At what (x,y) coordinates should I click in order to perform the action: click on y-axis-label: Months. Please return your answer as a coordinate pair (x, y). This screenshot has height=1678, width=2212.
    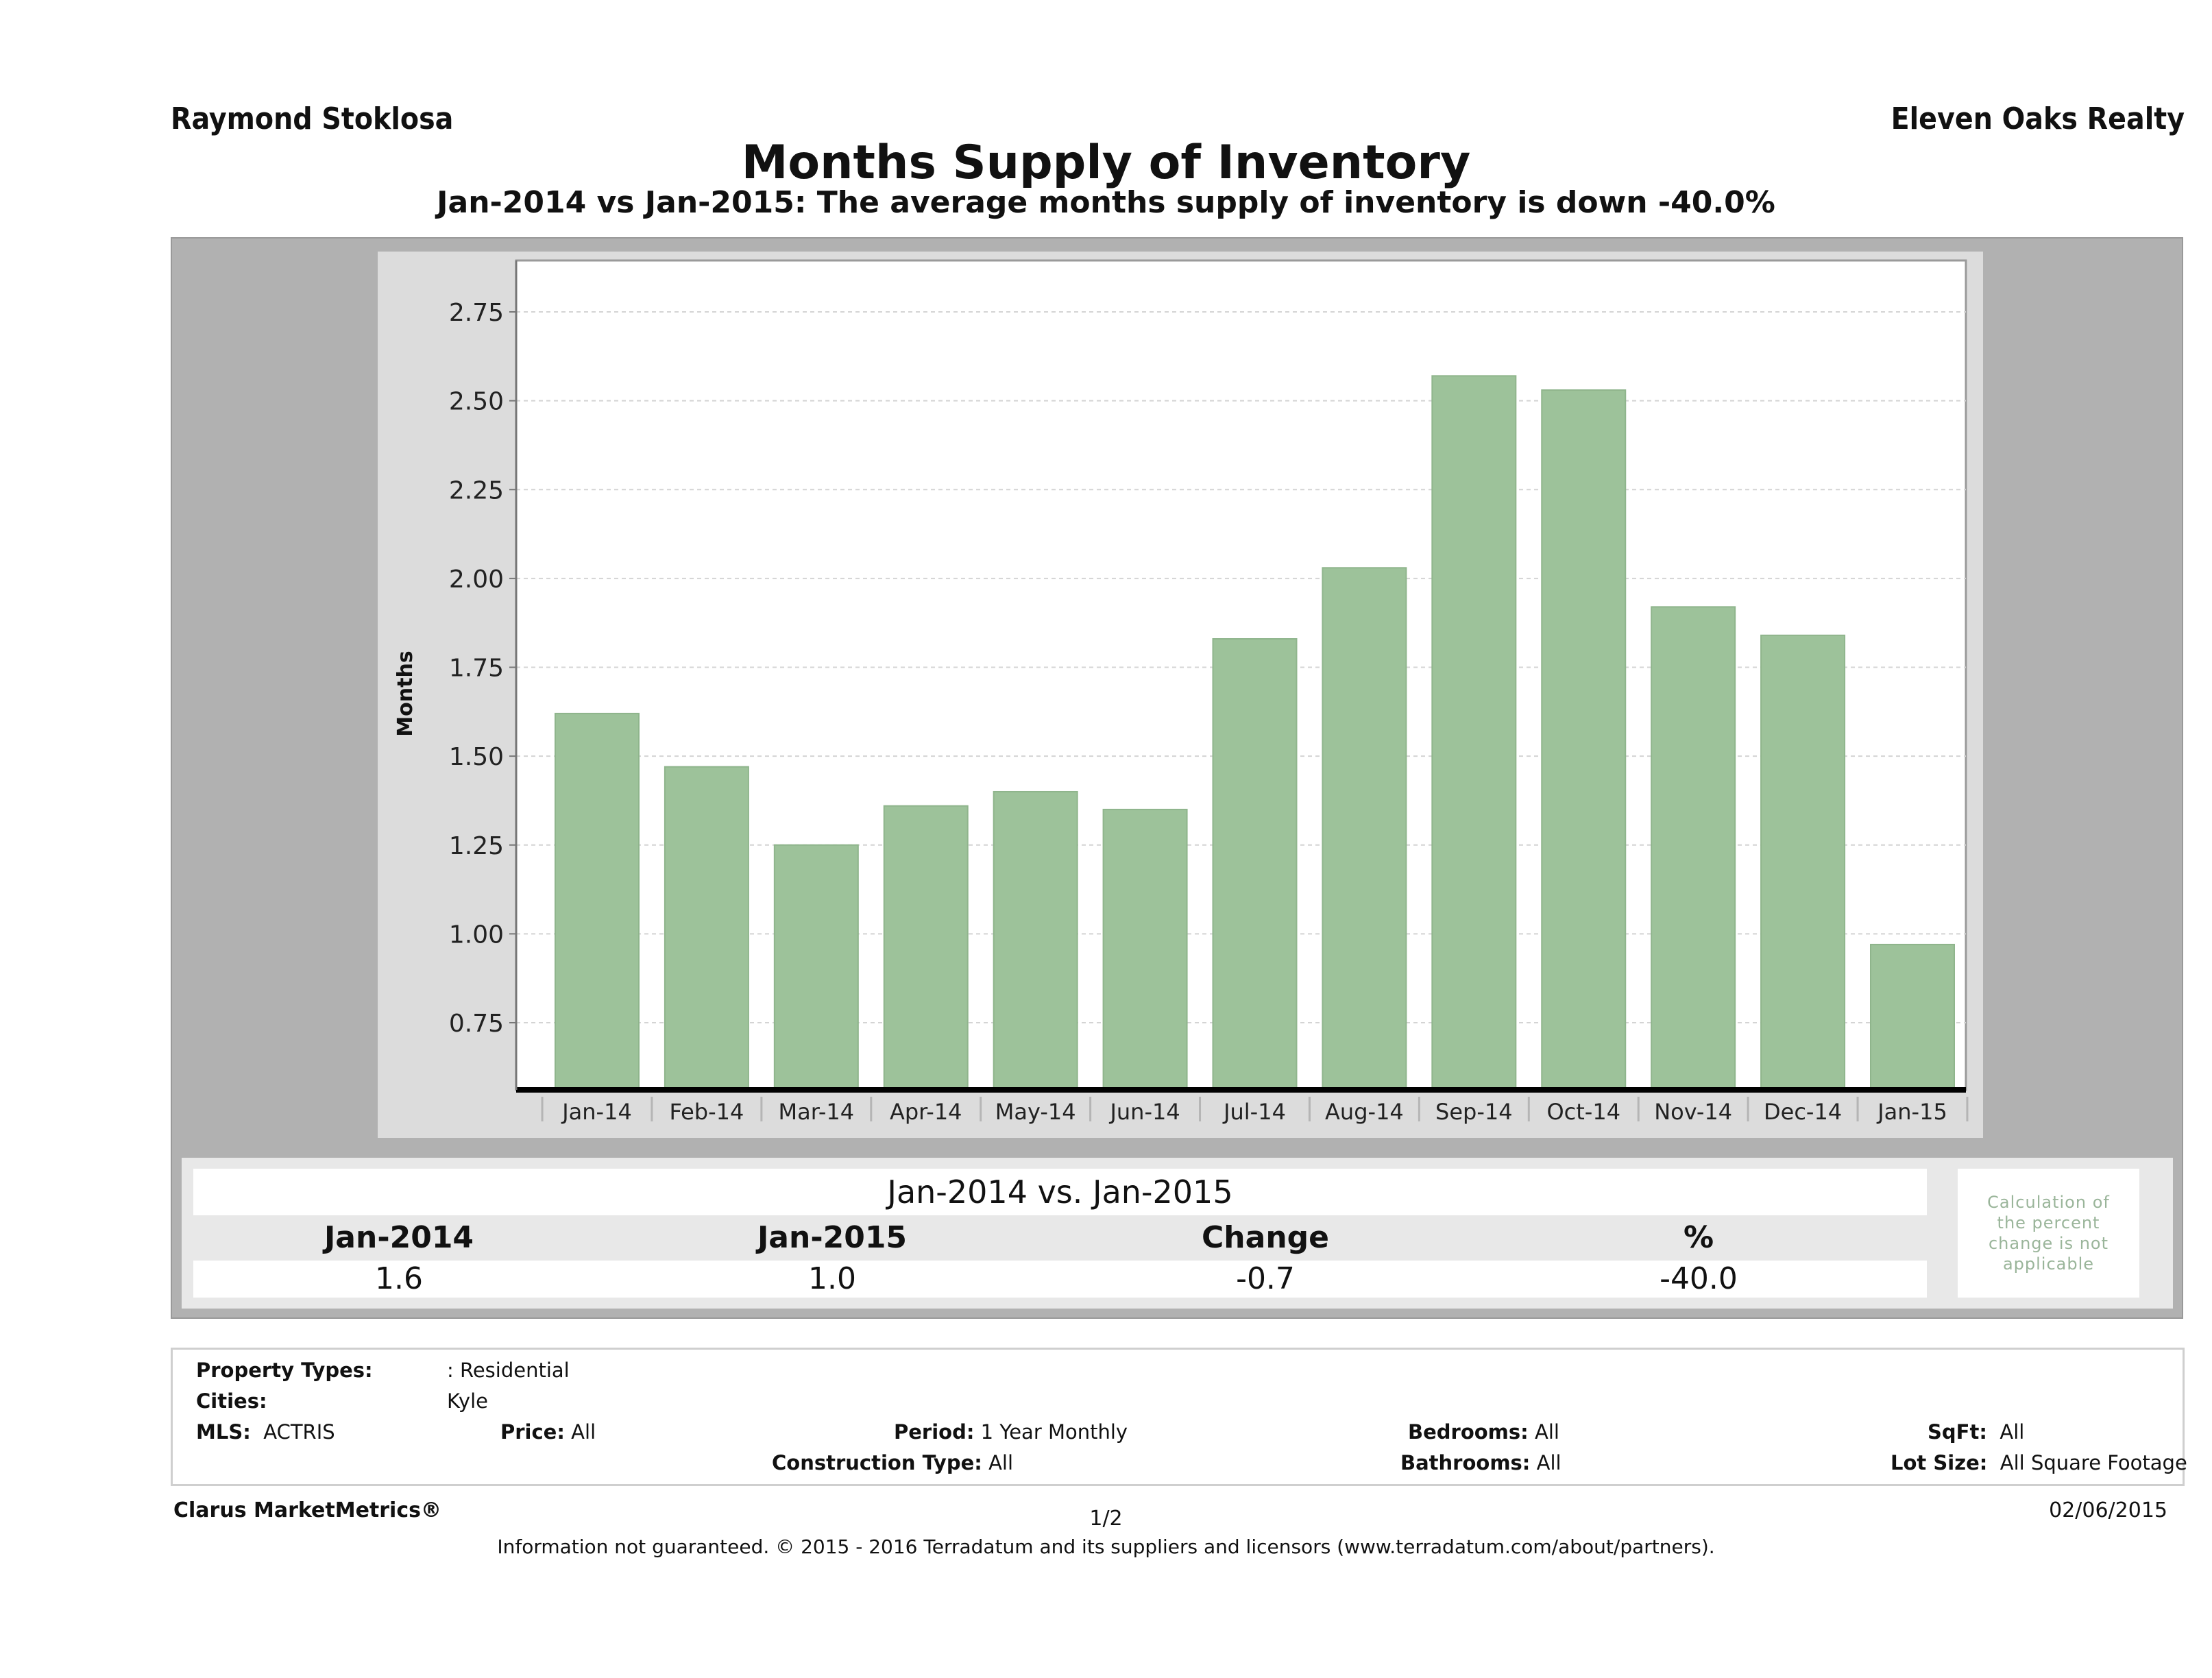
    Looking at the image, I should click on (405, 693).